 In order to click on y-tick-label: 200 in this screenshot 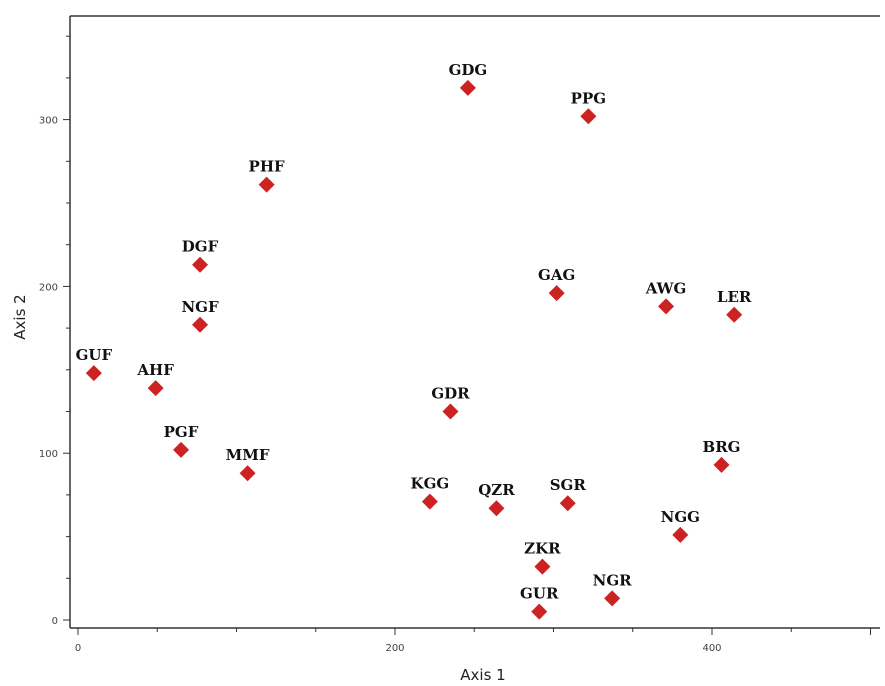, I will do `click(48, 287)`.